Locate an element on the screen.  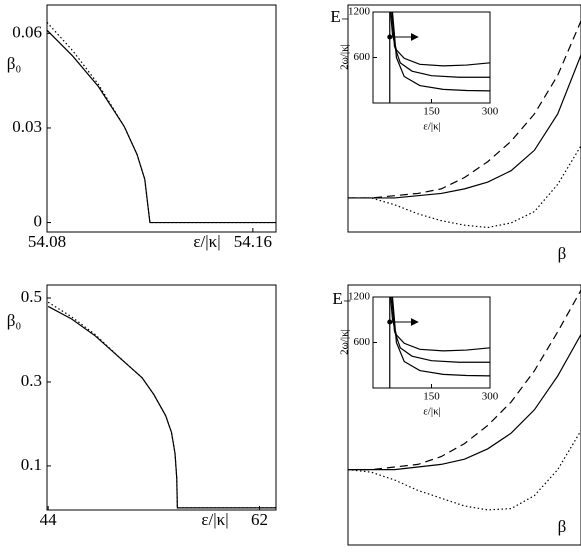
y-tick-label: 0.3 is located at coordinates (31, 380).